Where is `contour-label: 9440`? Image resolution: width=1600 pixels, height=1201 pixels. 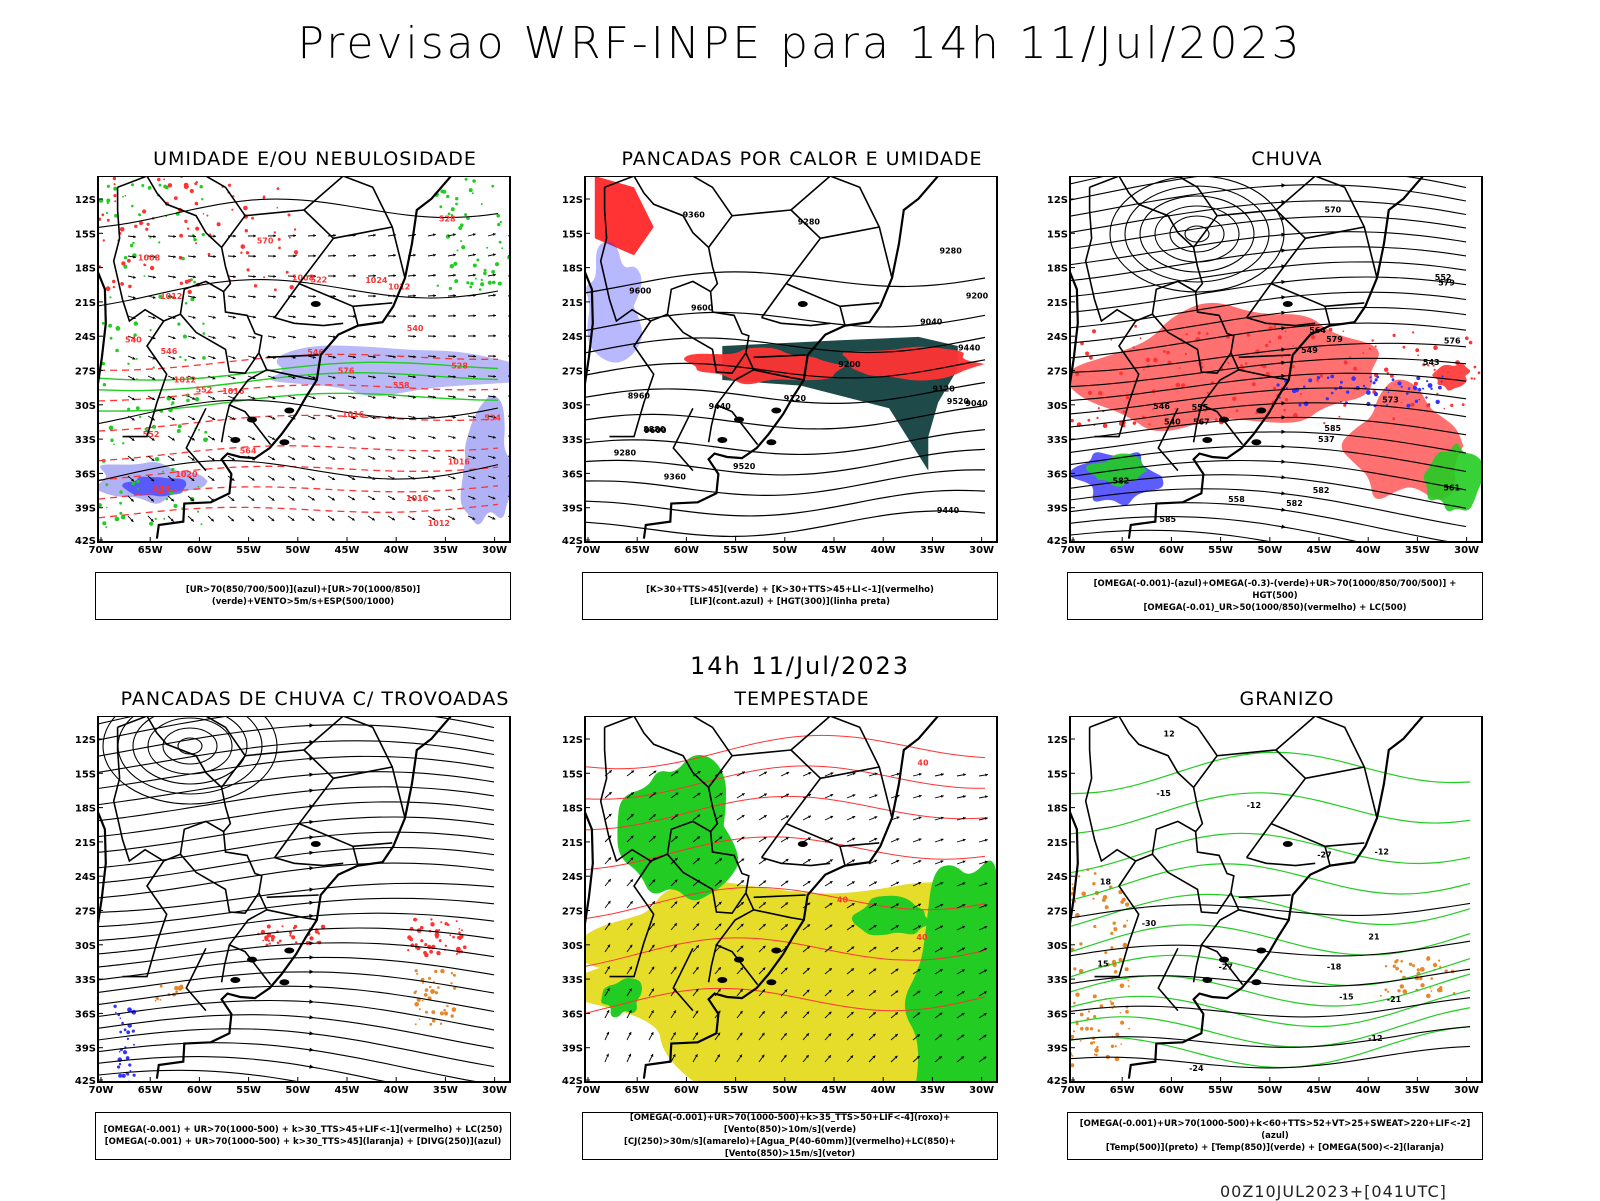
contour-label: 9440 is located at coordinates (969, 348).